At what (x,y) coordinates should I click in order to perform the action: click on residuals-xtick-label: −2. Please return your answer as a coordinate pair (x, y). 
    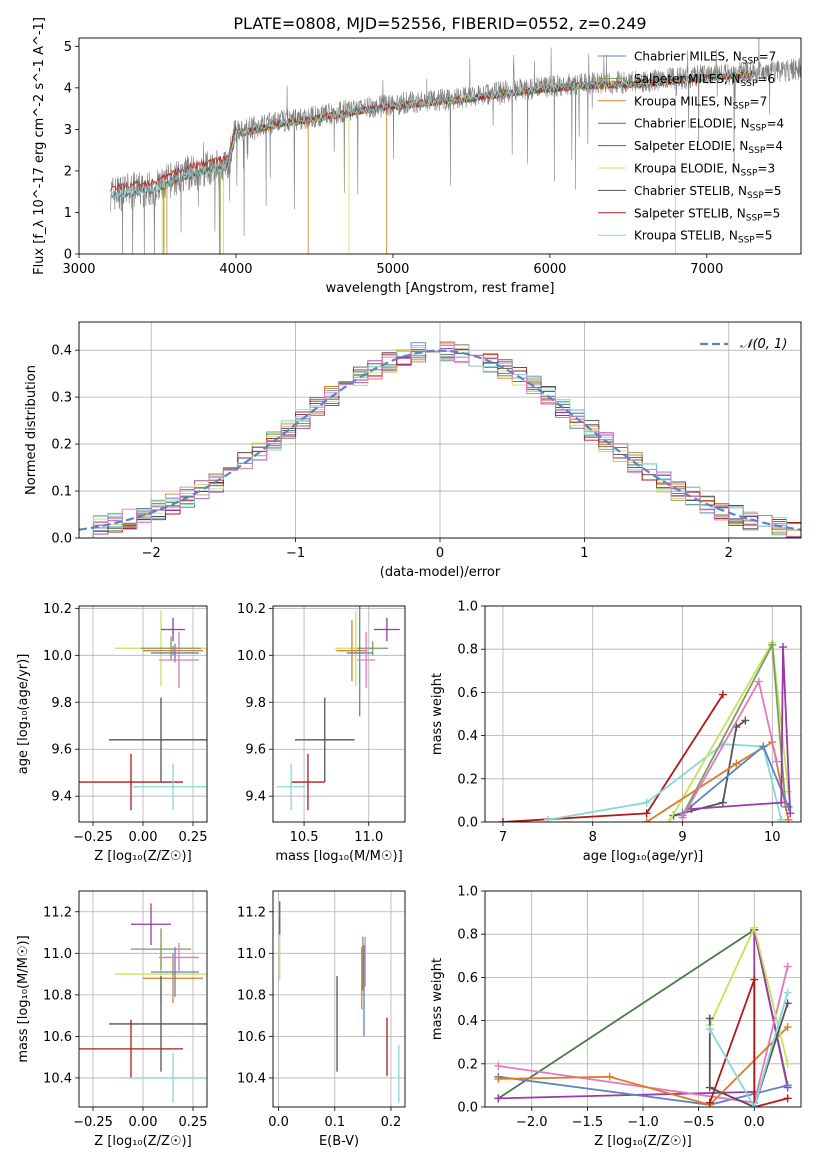
    Looking at the image, I should click on (151, 553).